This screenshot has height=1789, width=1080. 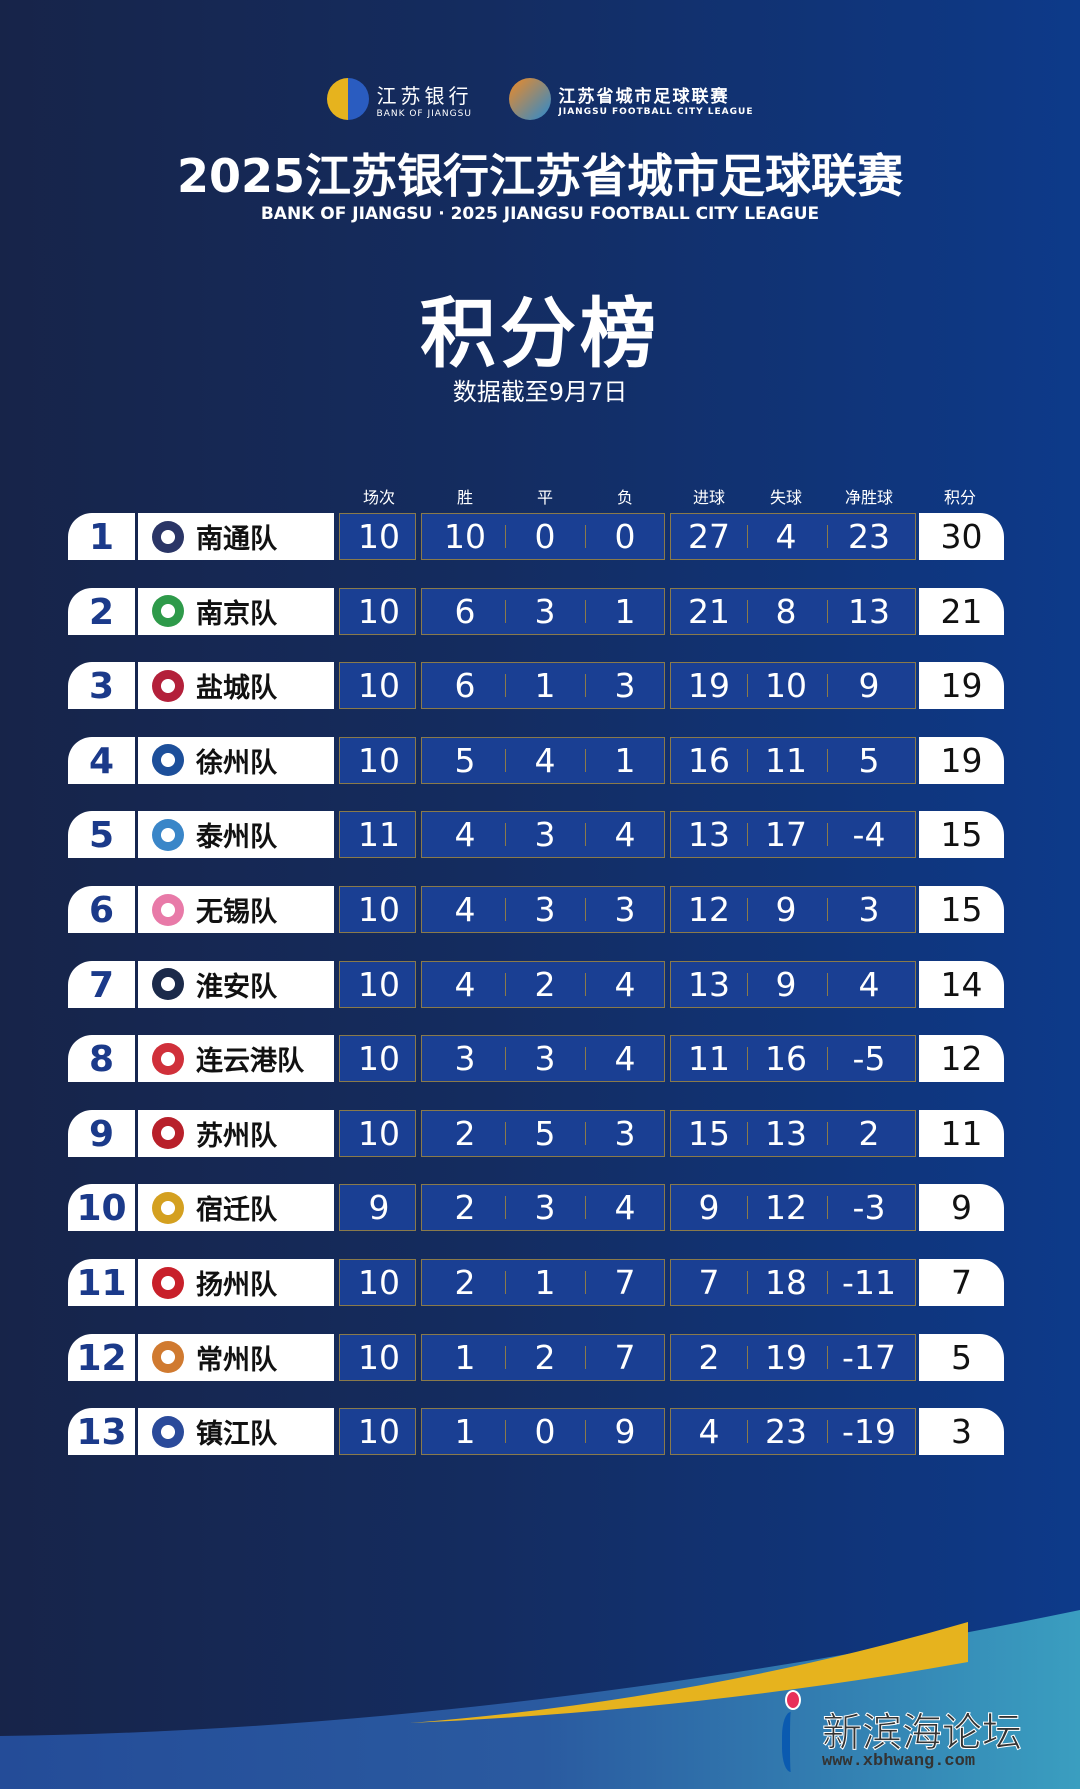 I want to click on team-cell: 盐城队, so click(x=236, y=686).